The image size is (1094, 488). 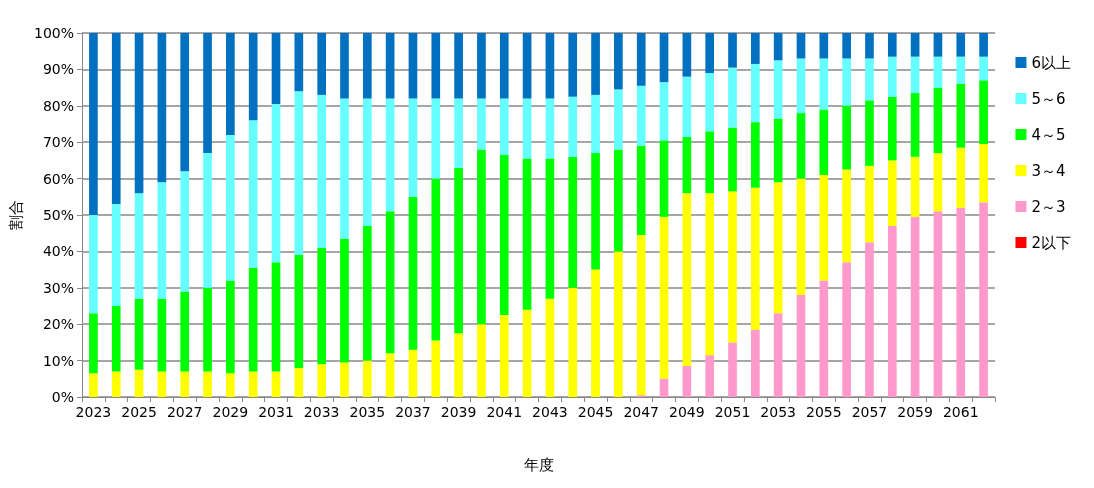 What do you see at coordinates (1051, 242) in the screenshot?
I see `legend-label: 2以下` at bounding box center [1051, 242].